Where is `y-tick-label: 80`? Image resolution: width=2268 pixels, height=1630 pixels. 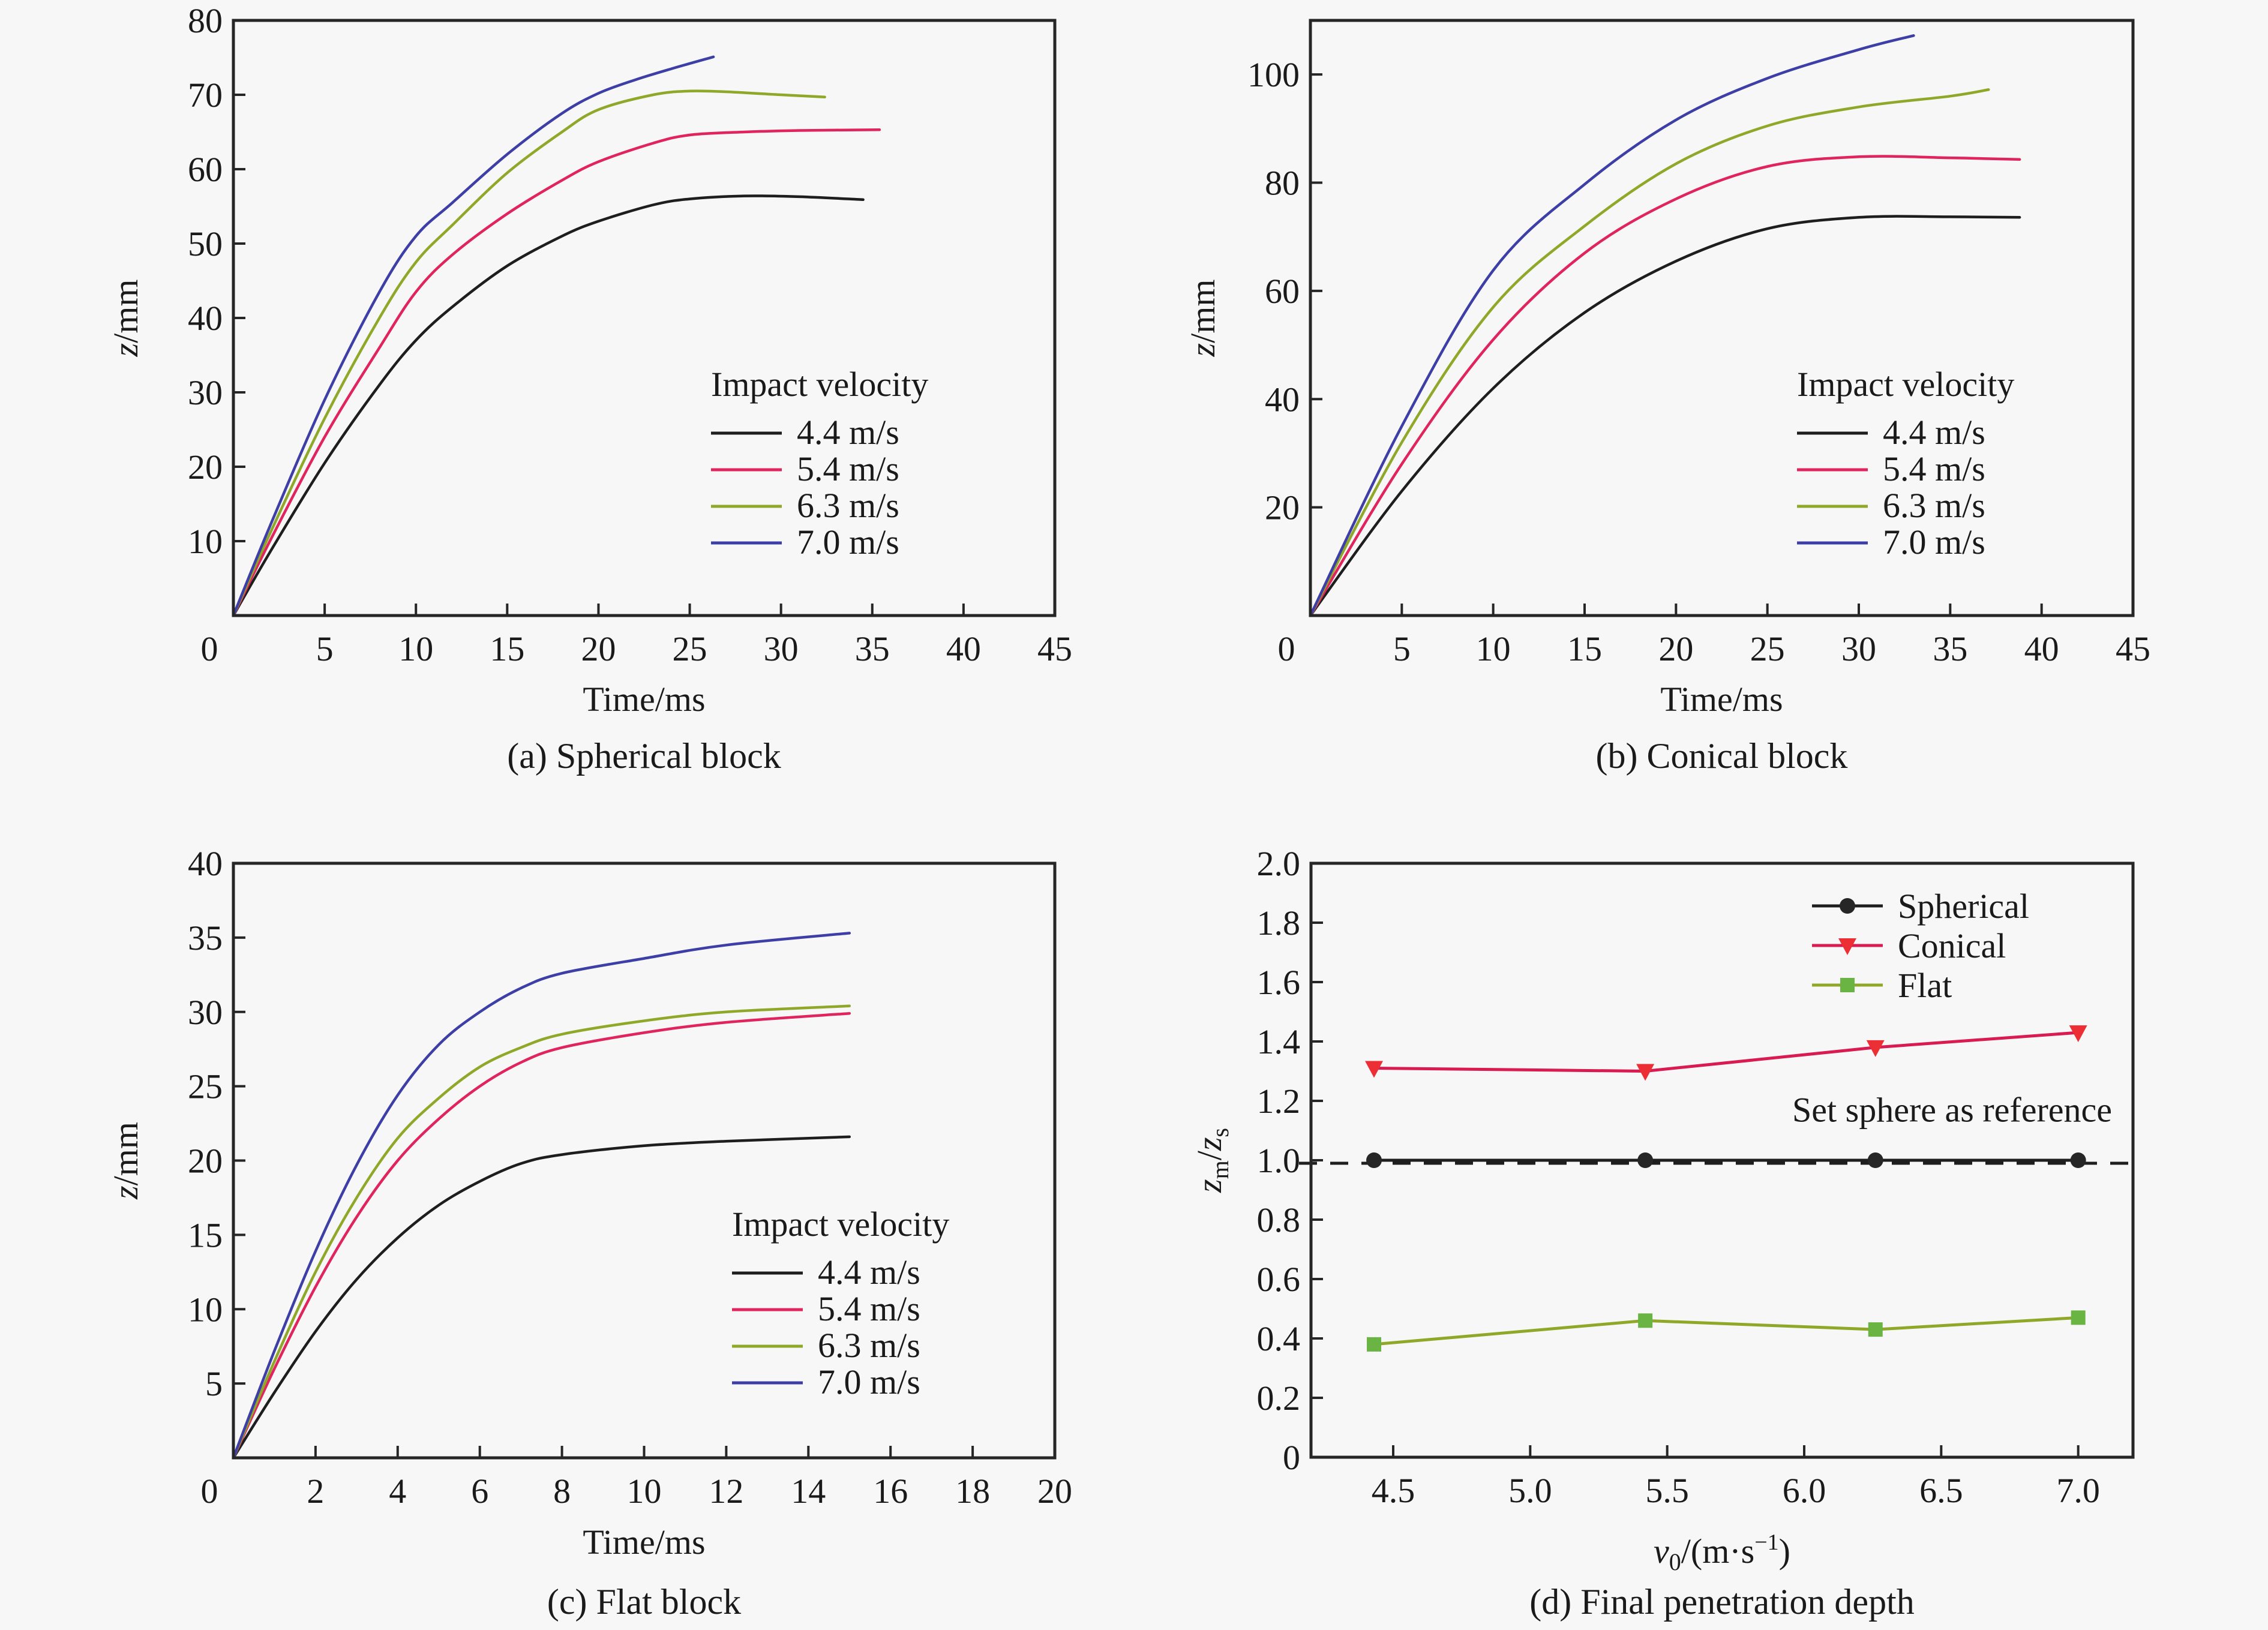 y-tick-label: 80 is located at coordinates (1282, 183).